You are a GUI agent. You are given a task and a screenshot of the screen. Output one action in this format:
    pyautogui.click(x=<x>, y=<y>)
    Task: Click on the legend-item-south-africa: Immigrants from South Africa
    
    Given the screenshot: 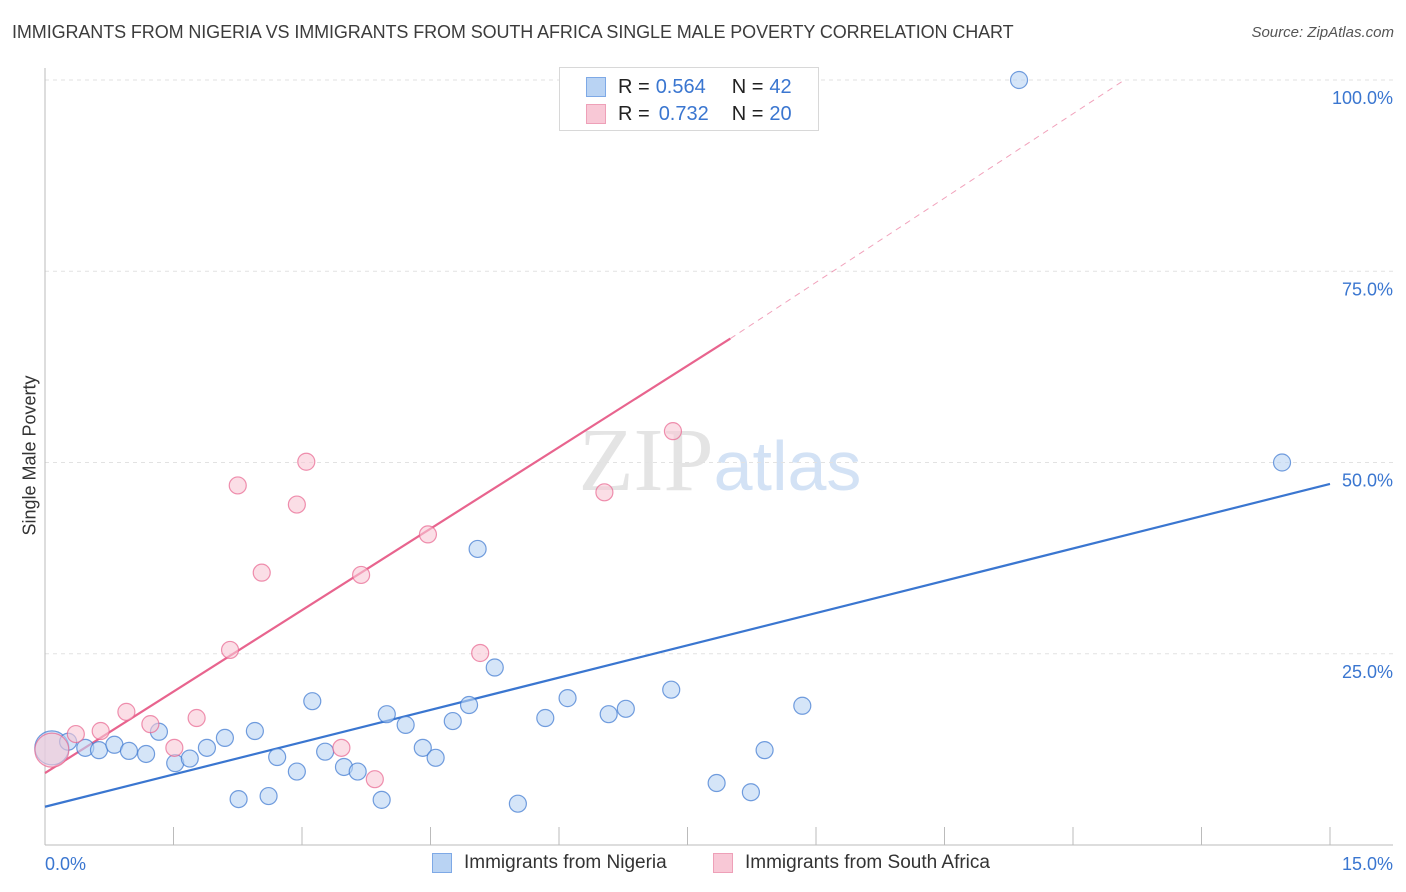 What is the action you would take?
    pyautogui.click(x=851, y=863)
    